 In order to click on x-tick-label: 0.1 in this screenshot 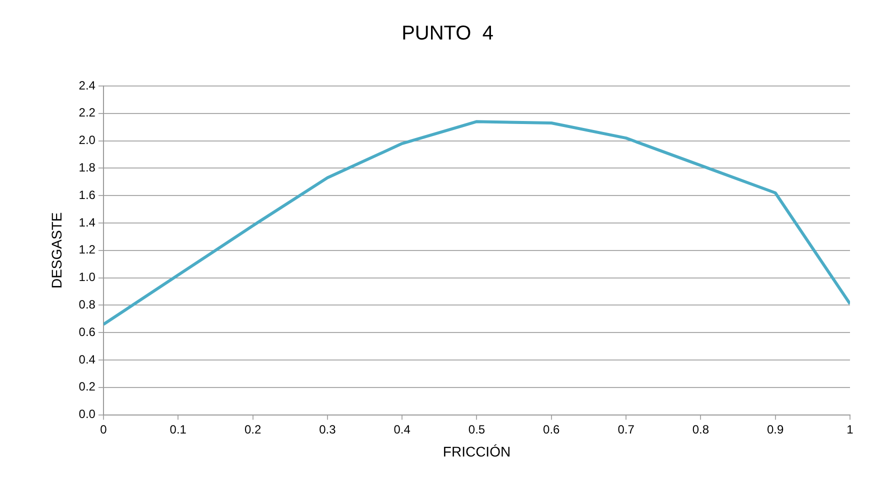, I will do `click(178, 429)`.